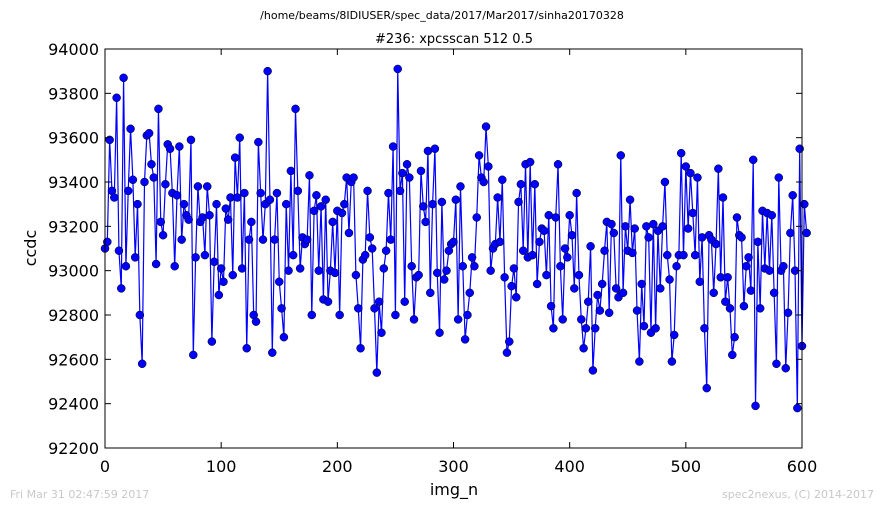 The height and width of the screenshot is (509, 884). Describe the element at coordinates (454, 490) in the screenshot. I see `x-axis-label: img_n` at that location.